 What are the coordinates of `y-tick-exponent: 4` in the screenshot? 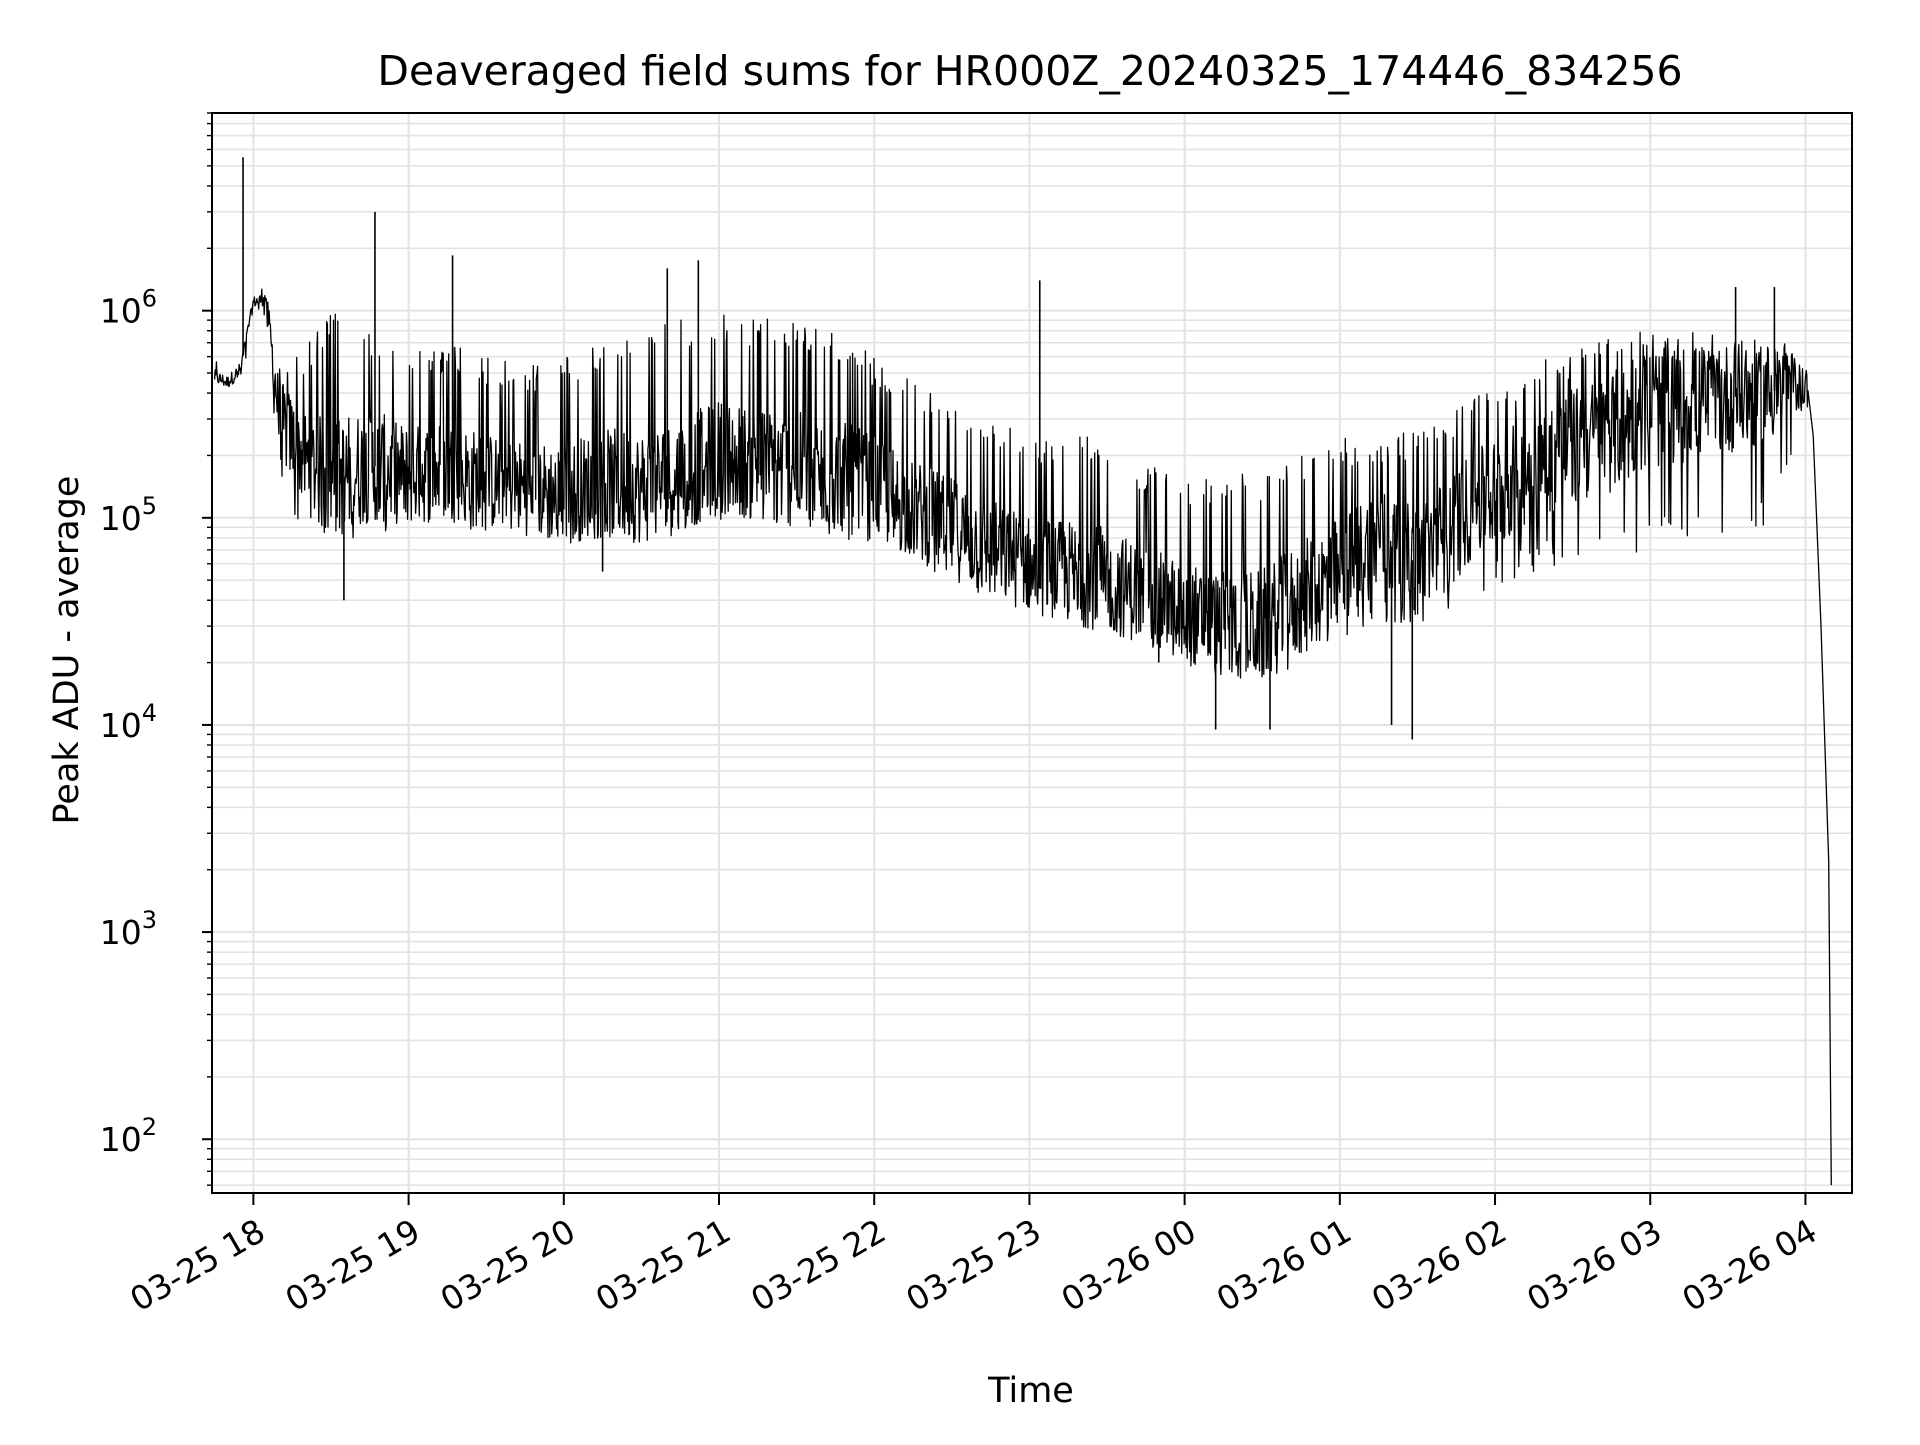 It's located at (149, 713).